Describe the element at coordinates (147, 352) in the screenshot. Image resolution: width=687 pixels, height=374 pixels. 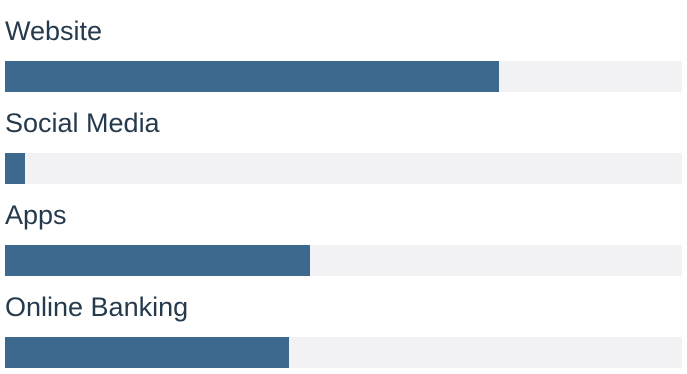
I see `bar-fill-online-banking` at that location.